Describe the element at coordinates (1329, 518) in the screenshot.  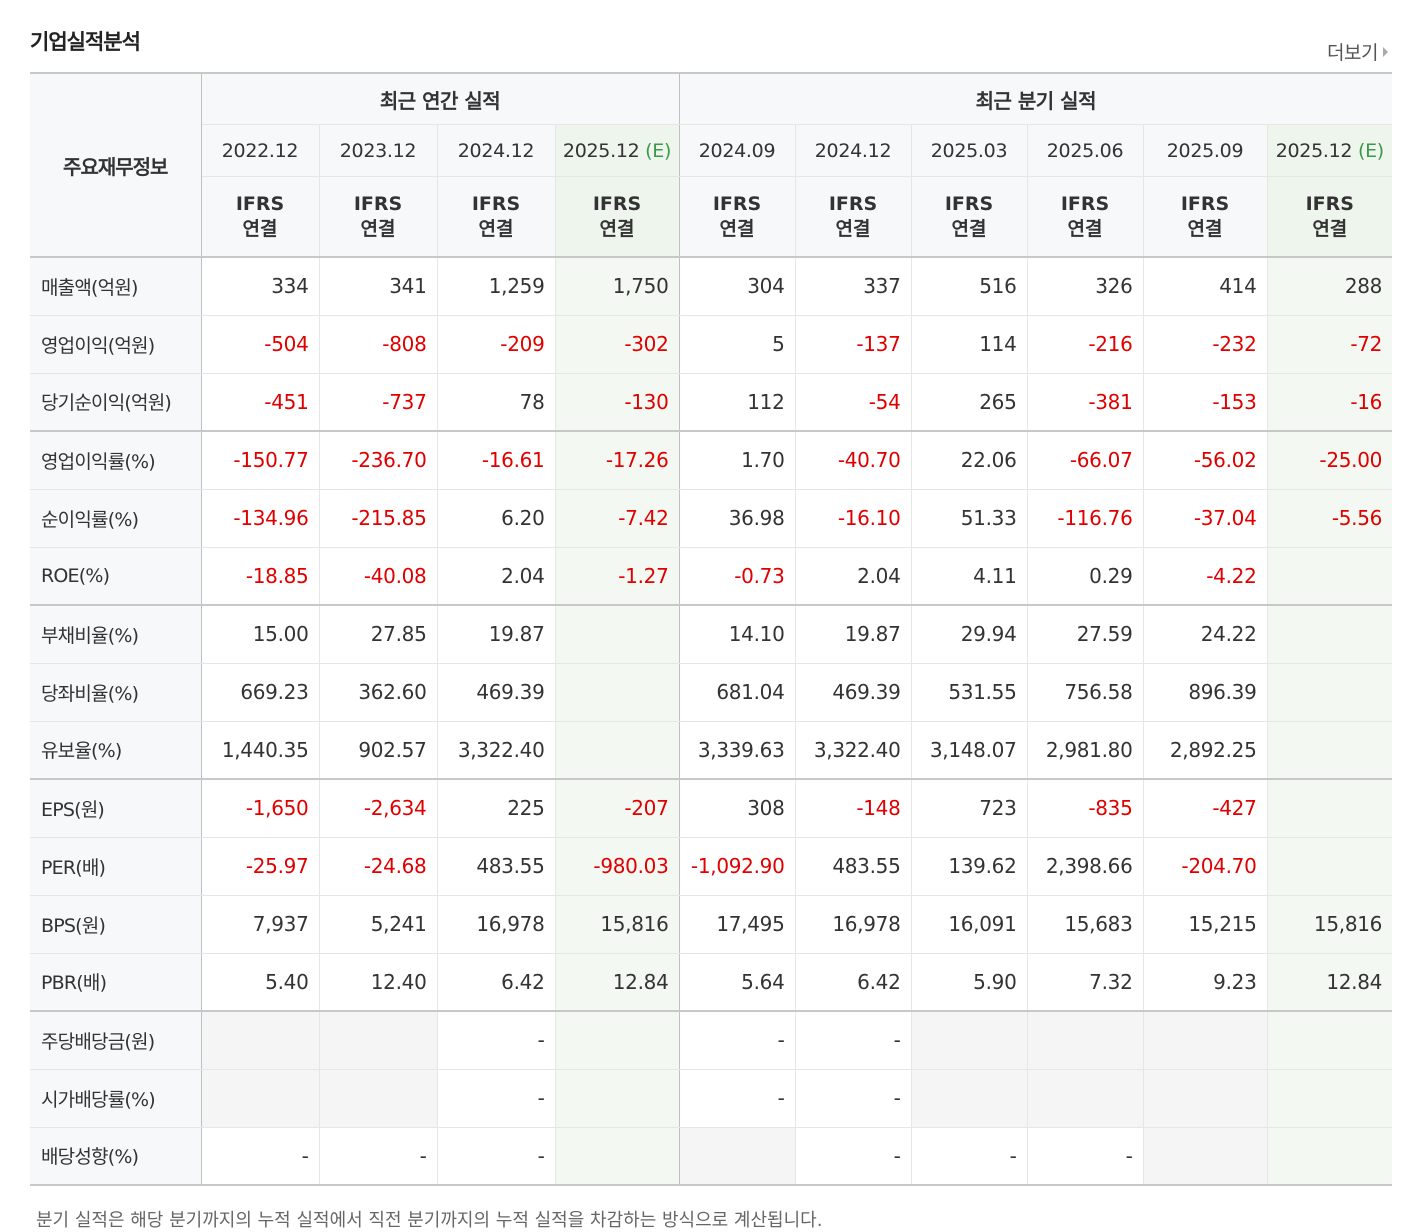
I see `value-cell: -5.56` at that location.